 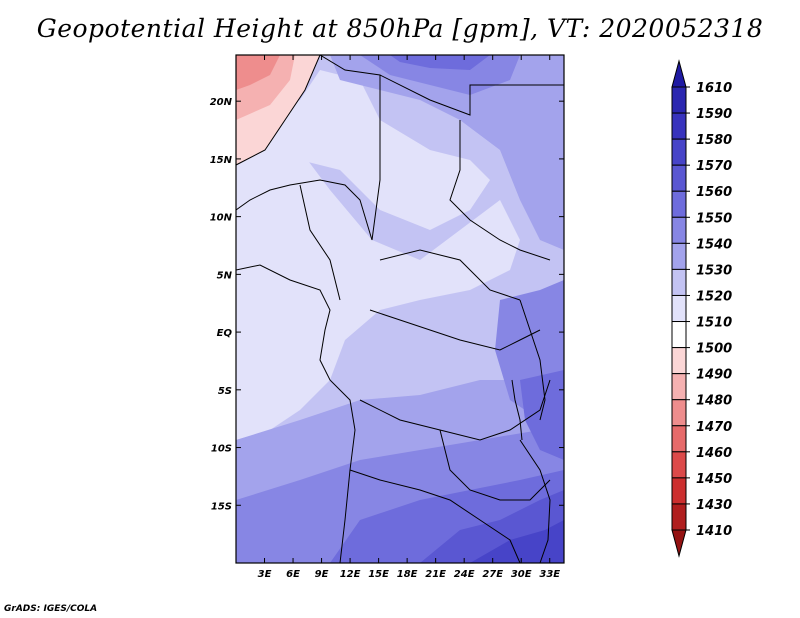 What do you see at coordinates (714, 323) in the screenshot?
I see `colorbar-label: 1510` at bounding box center [714, 323].